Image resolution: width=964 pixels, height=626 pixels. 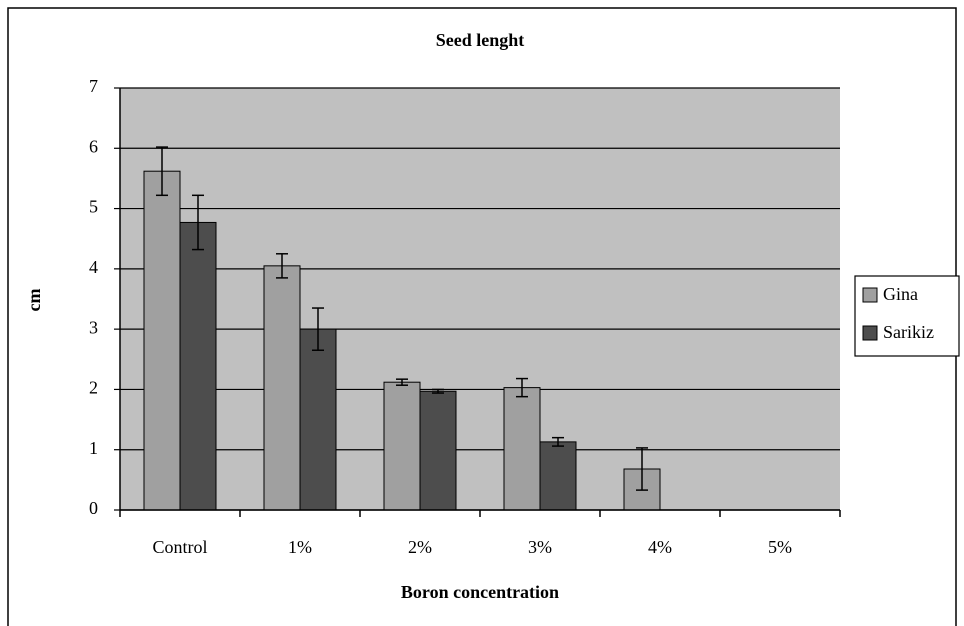 I want to click on x-tick-label: Control, so click(x=179, y=547).